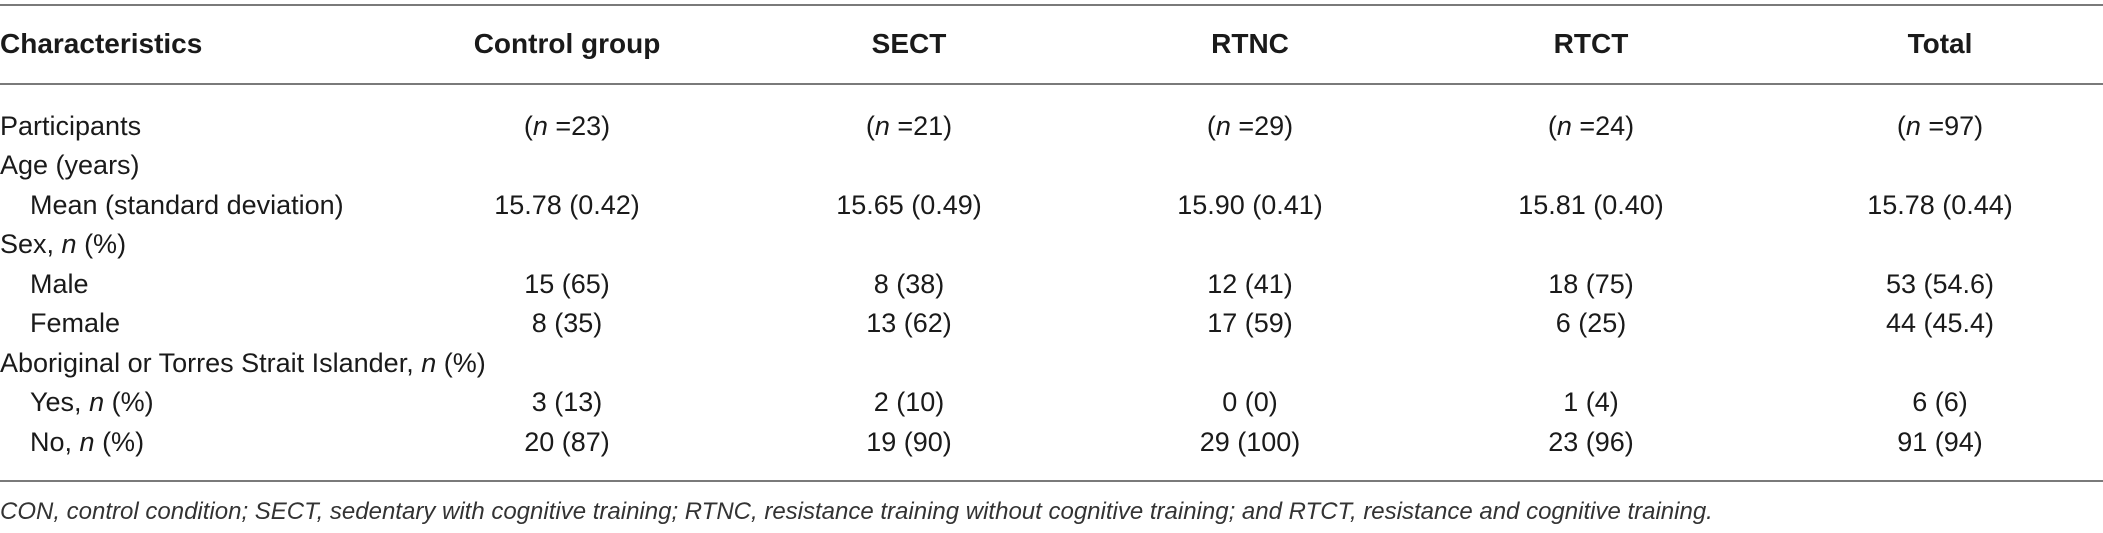  I want to click on row-label: Male, so click(59, 284).